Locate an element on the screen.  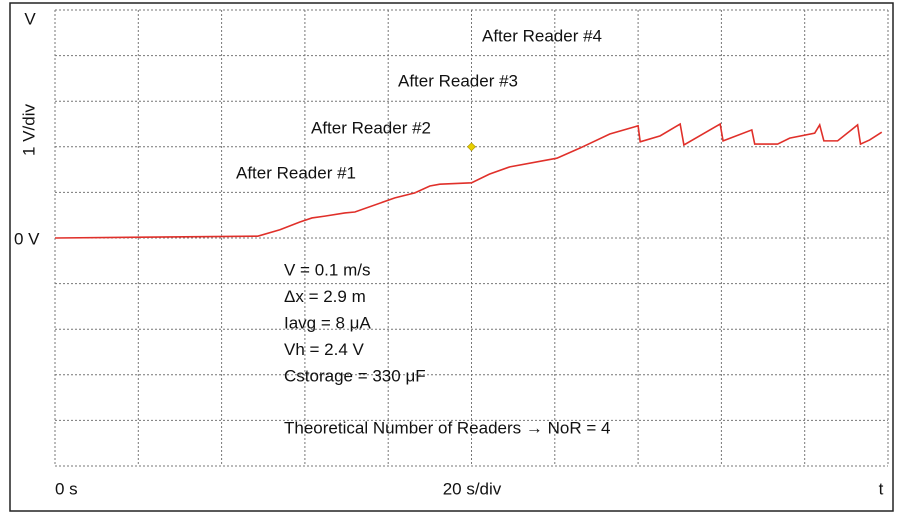
parameter: Vh = 2.4 V is located at coordinates (324, 349).